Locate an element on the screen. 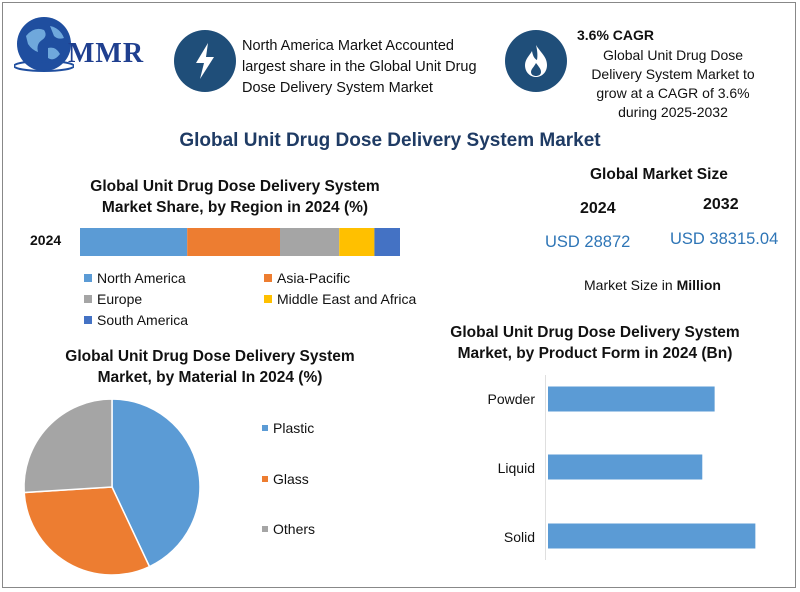 The width and height of the screenshot is (800, 592). pie-slice-glass is located at coordinates (87, 531).